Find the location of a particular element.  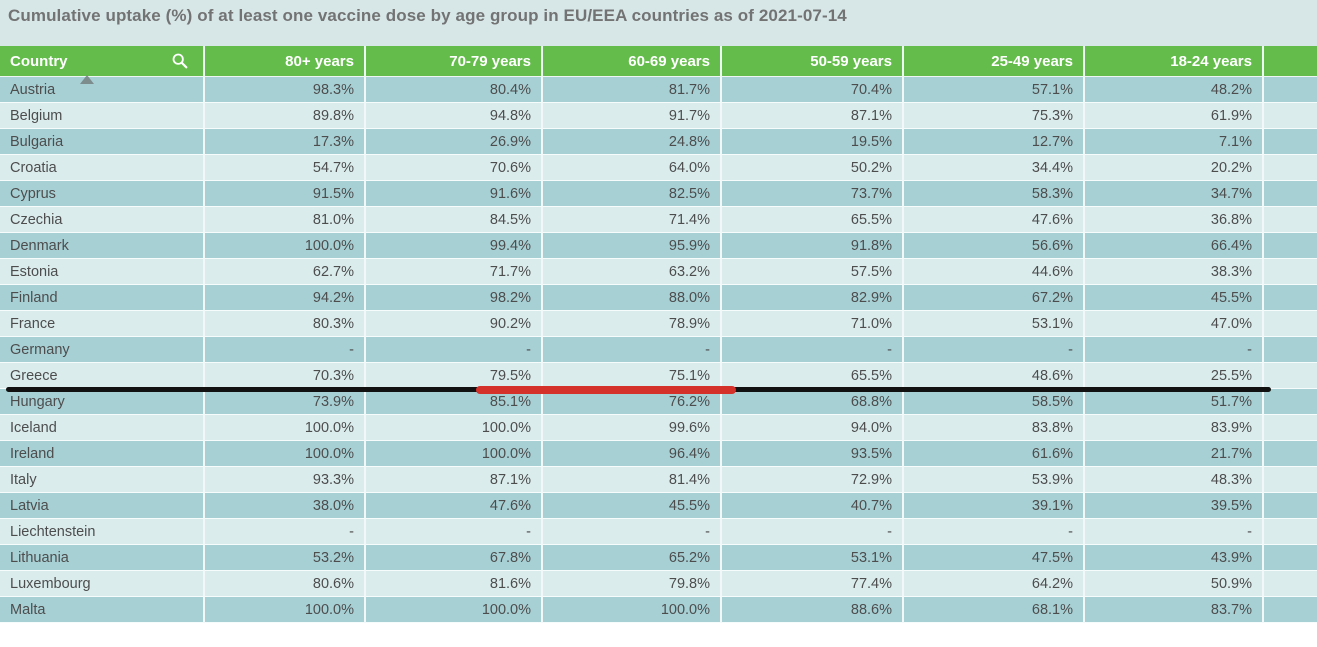

country-cell: Latvia is located at coordinates (102, 506).